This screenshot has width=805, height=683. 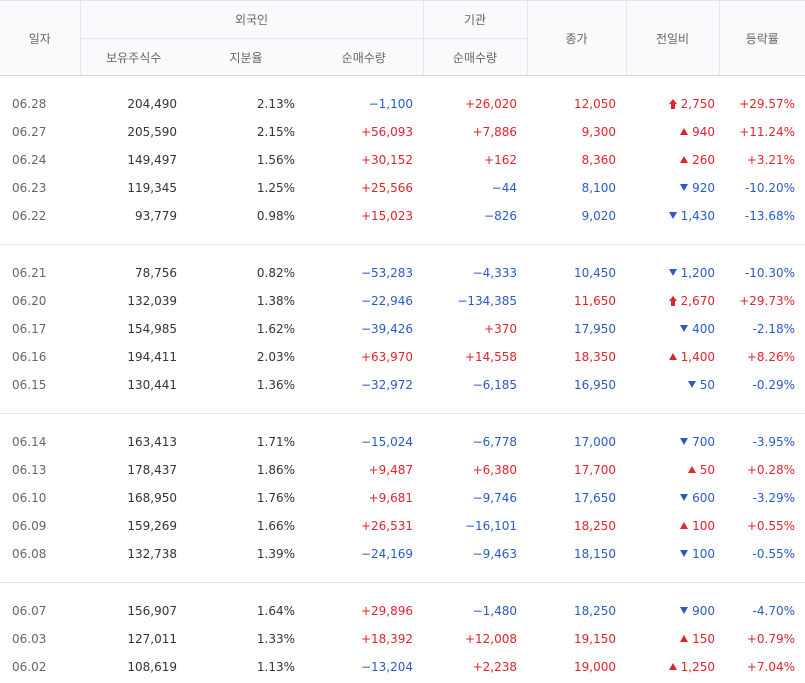 What do you see at coordinates (703, 187) in the screenshot?
I see `row-change-value: 920` at bounding box center [703, 187].